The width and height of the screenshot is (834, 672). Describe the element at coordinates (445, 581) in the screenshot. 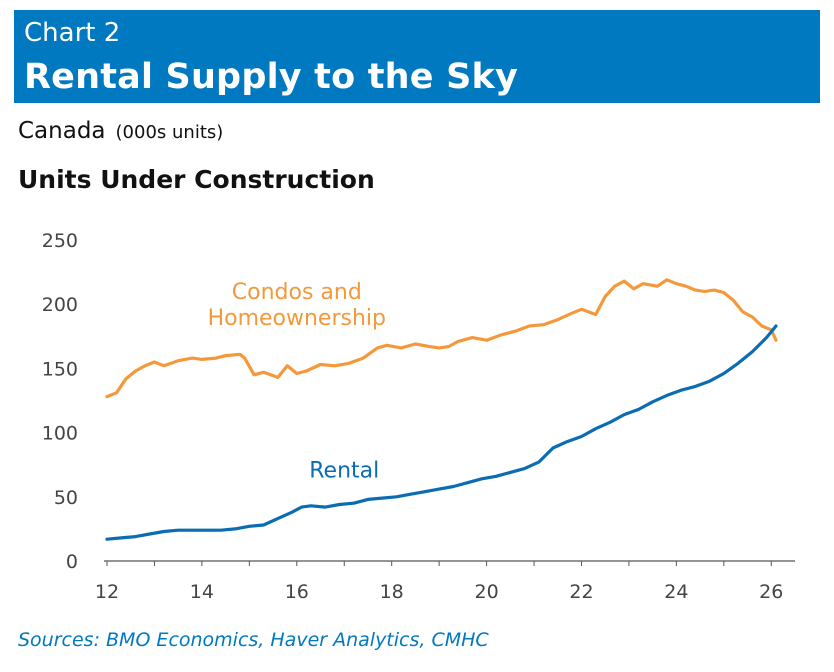

I see `x-axis: 12 14 16 18 20 22 24 26` at that location.